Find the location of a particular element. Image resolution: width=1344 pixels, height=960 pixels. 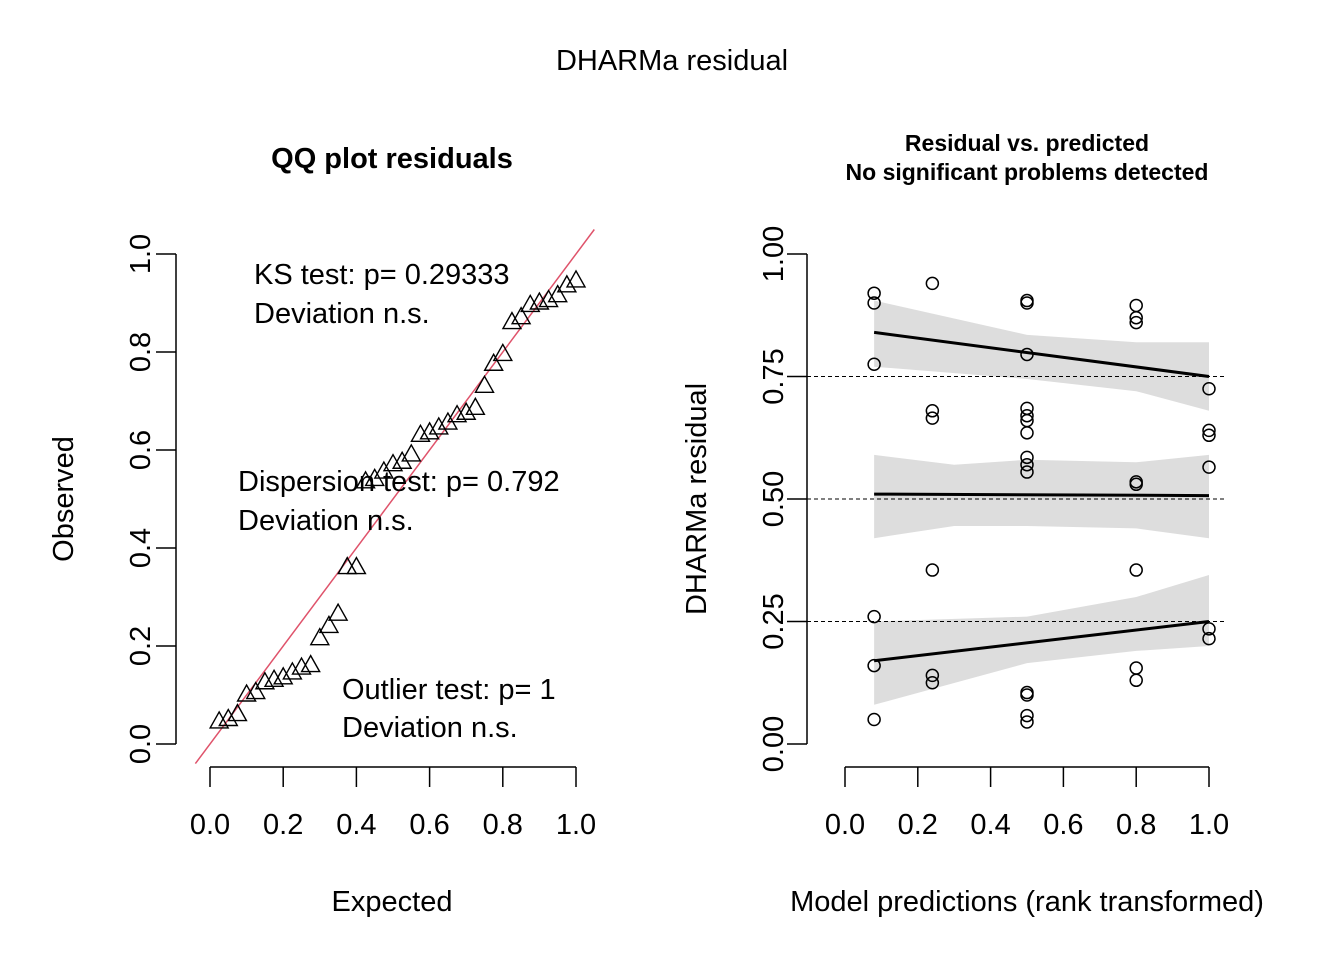

rv-y-tick-label: 1.00 is located at coordinates (774, 254).